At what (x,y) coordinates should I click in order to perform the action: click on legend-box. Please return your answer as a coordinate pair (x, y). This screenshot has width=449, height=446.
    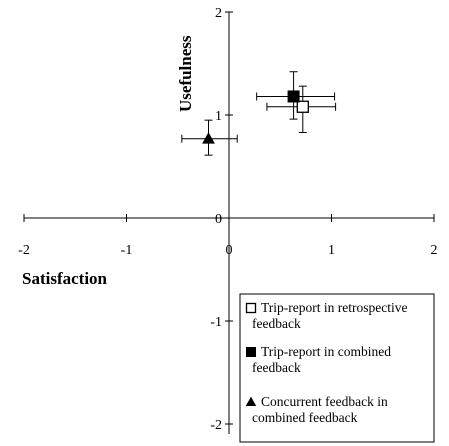
    Looking at the image, I should click on (337, 368).